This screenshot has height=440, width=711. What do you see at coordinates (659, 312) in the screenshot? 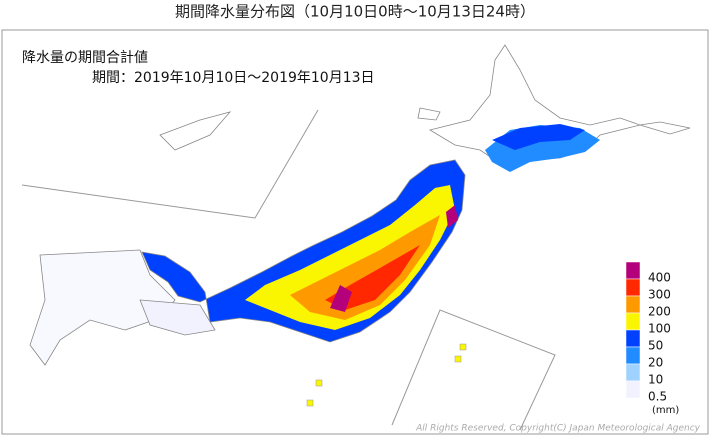
I see `legend-label: 200` at bounding box center [659, 312].